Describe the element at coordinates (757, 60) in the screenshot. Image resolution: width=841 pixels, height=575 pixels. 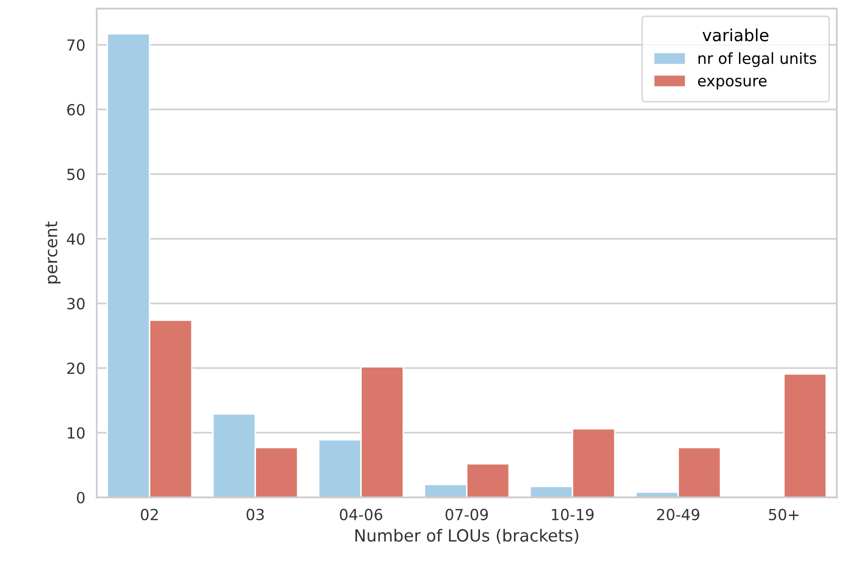
I see `legend-label: nr of legal units` at that location.